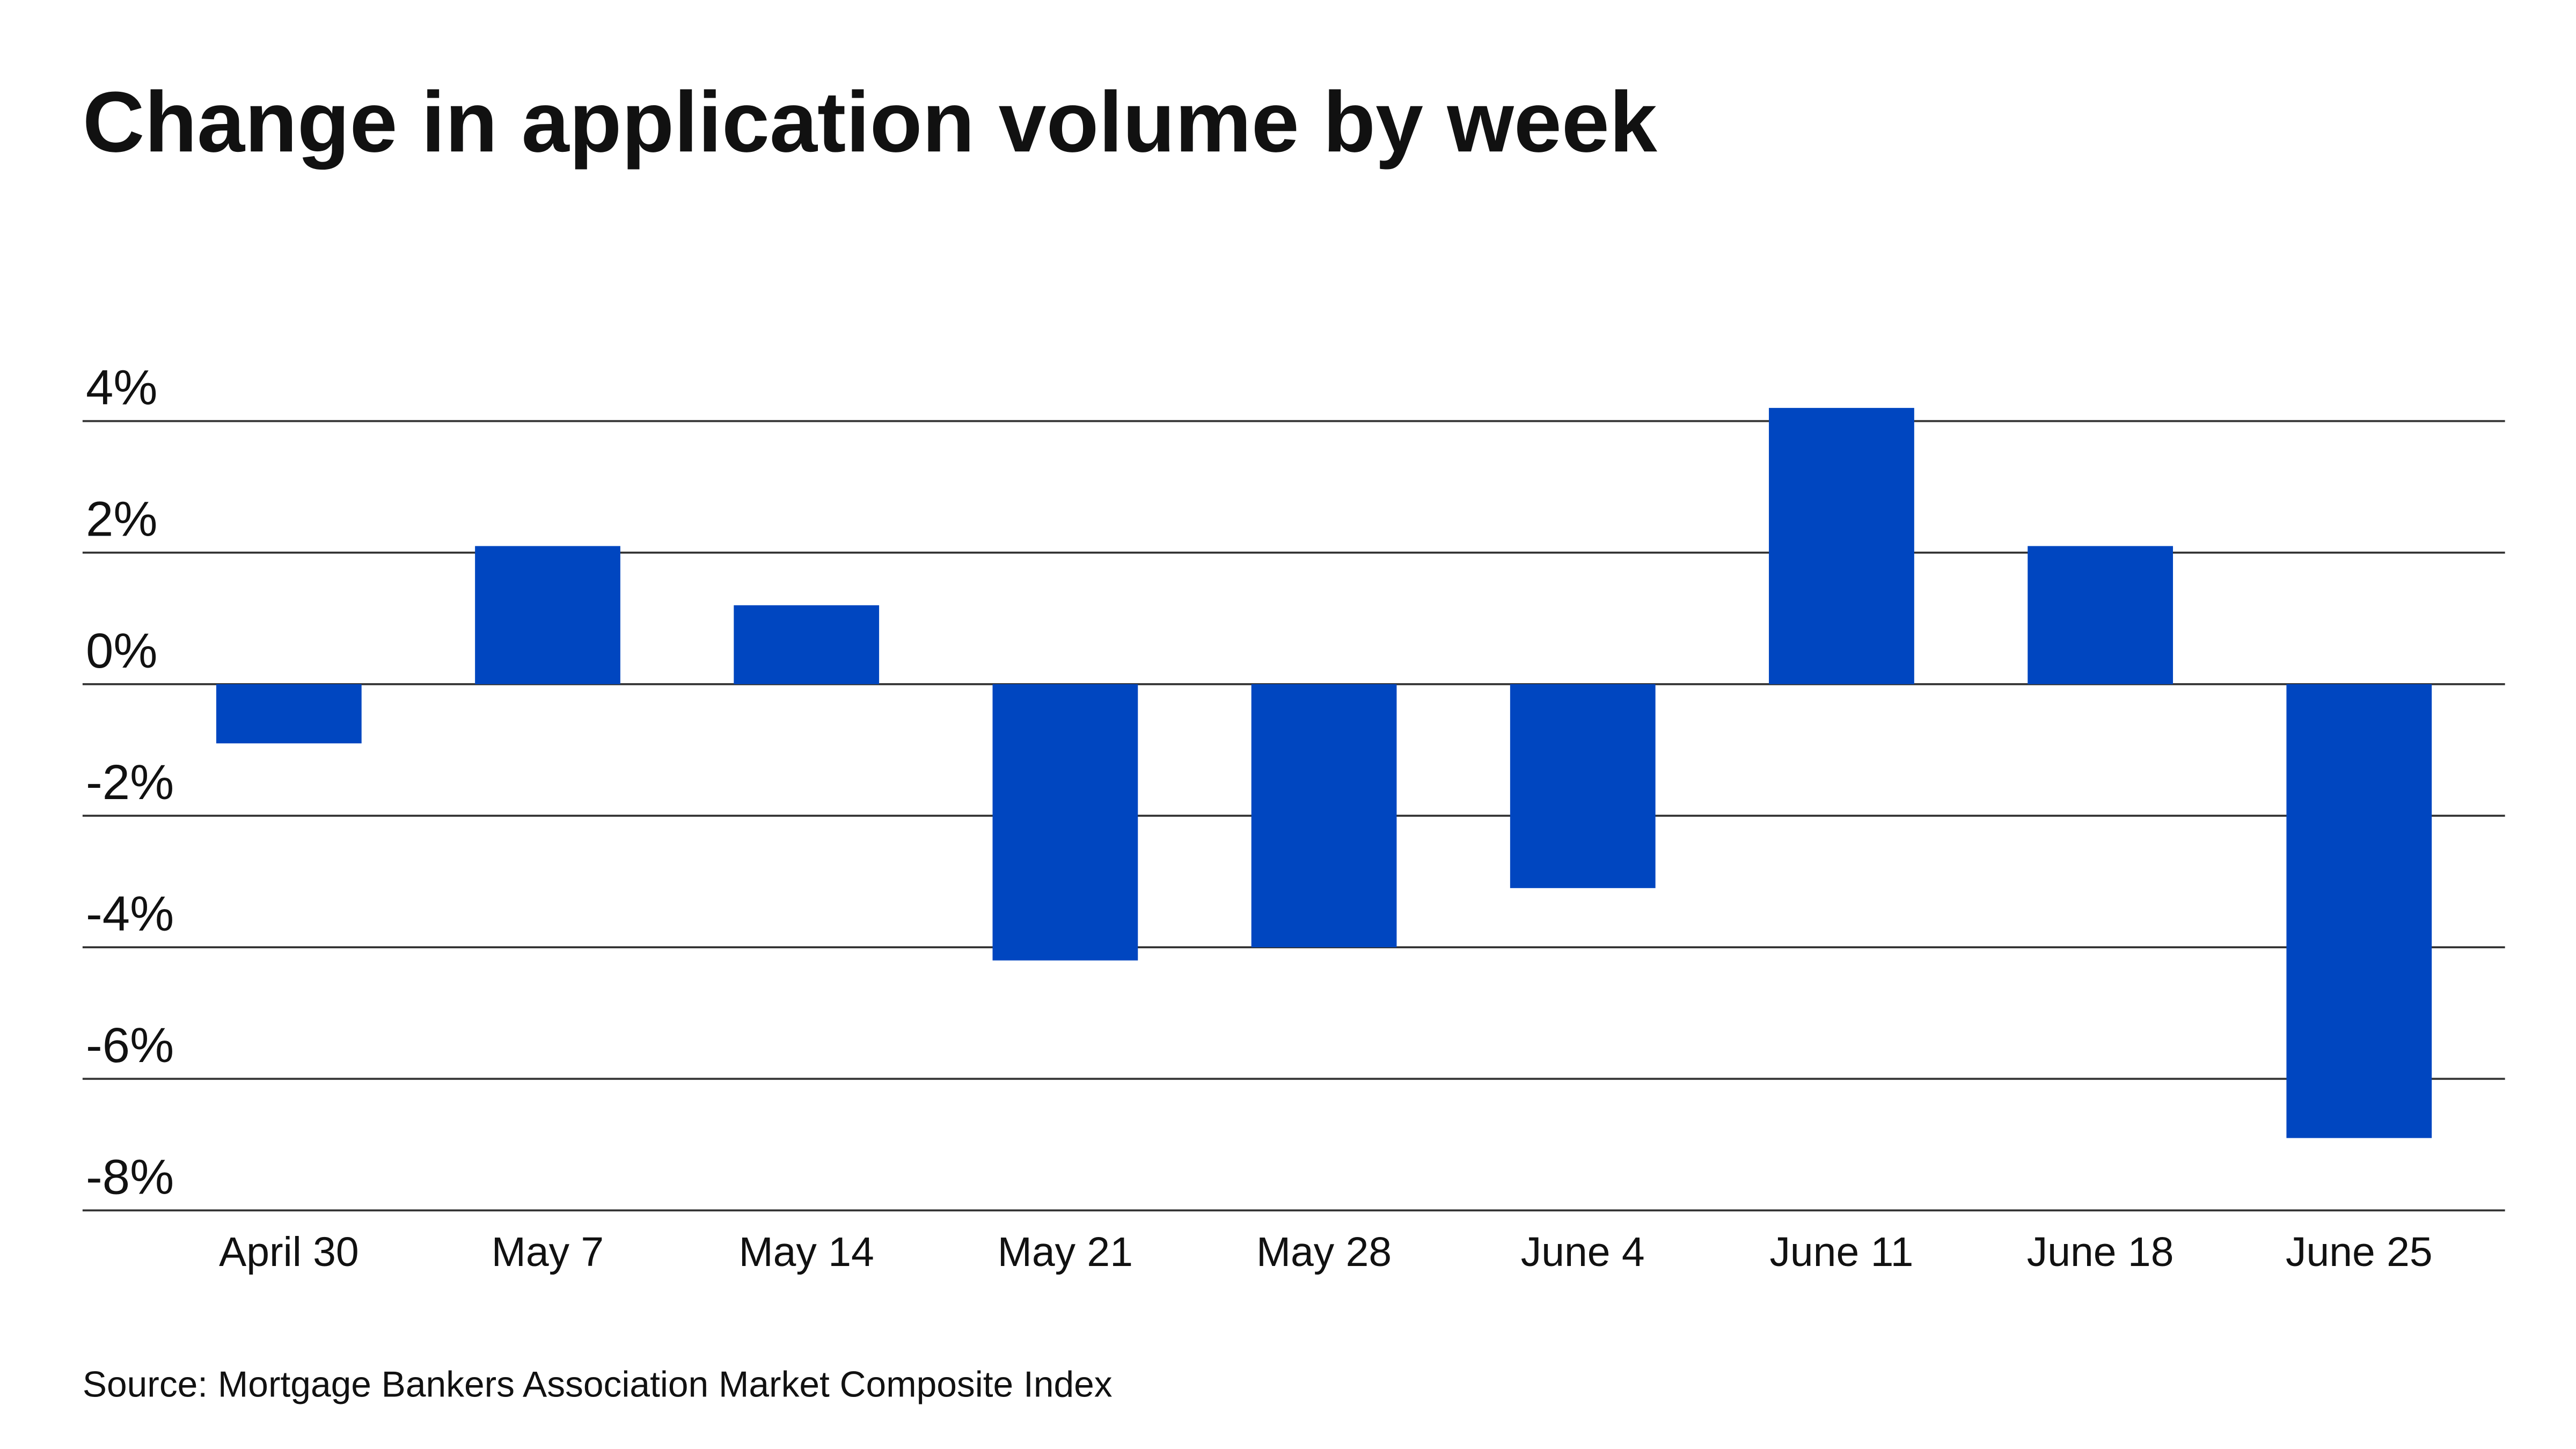  I want to click on x-tick-label: April 30, so click(289, 1252).